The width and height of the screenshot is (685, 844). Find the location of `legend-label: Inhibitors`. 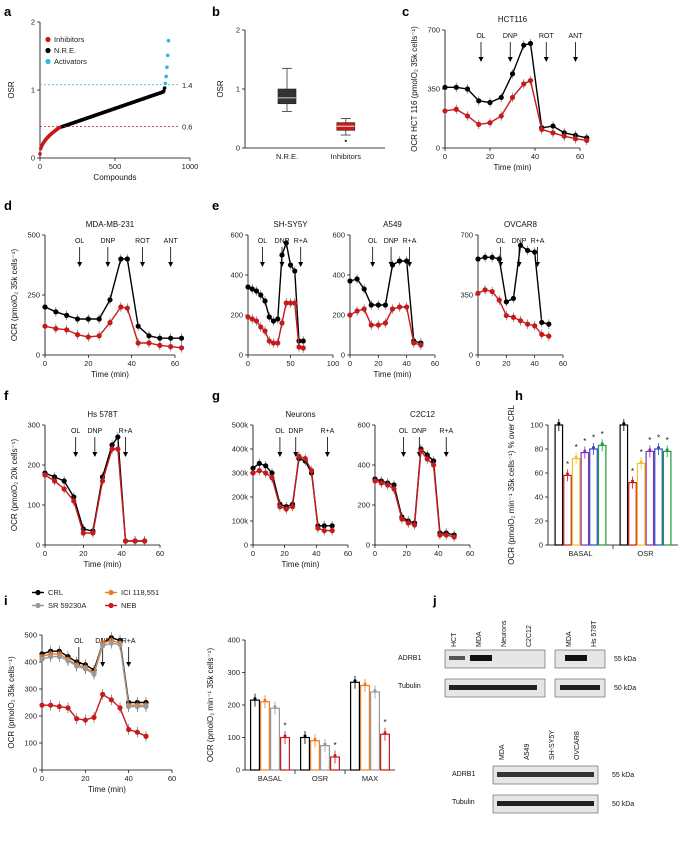

legend-label: Inhibitors is located at coordinates (69, 39).